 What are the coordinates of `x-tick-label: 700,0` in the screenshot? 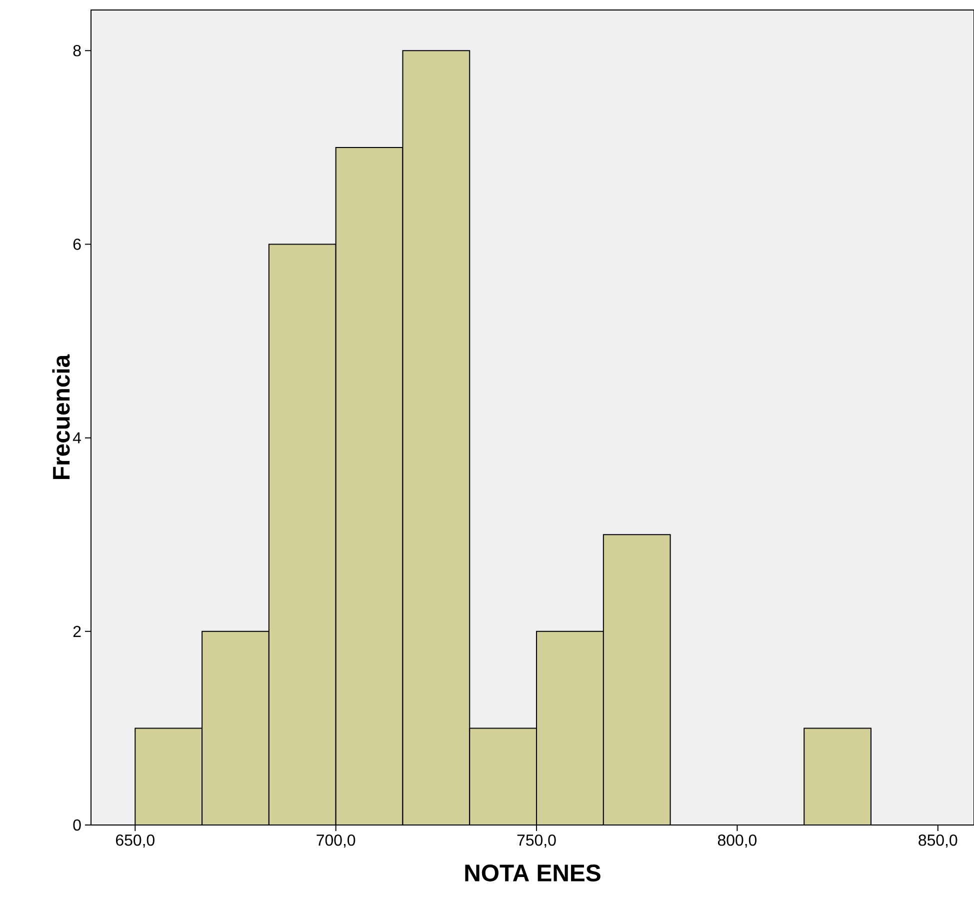 It's located at (336, 841).